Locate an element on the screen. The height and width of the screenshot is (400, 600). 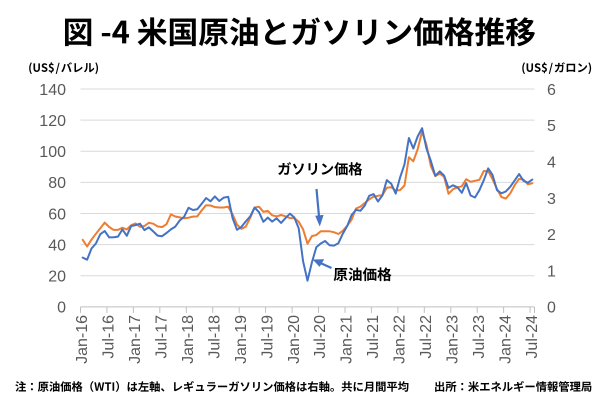
svg-text: Jan-19 is located at coordinates (241, 339).